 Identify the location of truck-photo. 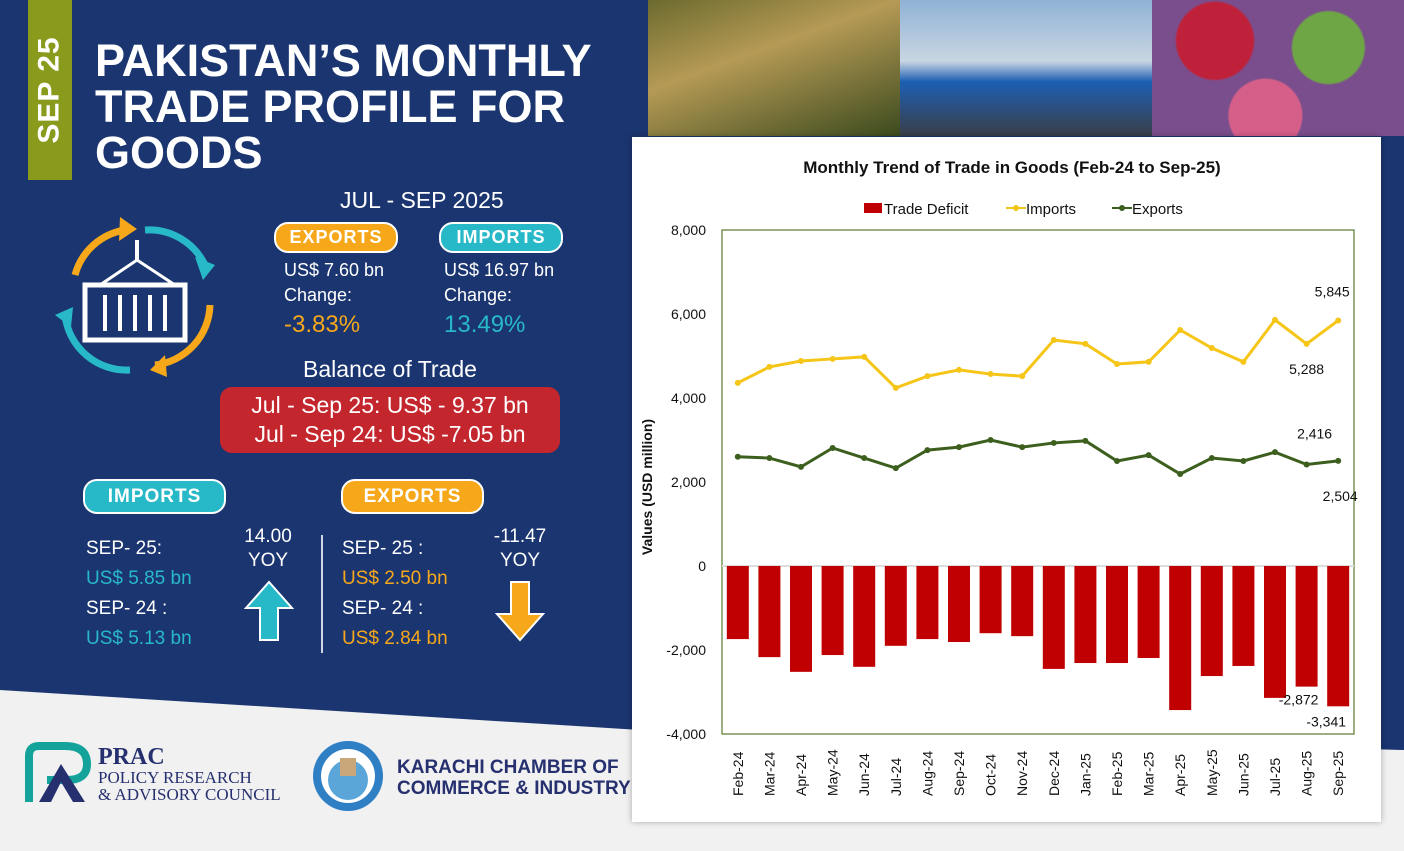
(1026, 68).